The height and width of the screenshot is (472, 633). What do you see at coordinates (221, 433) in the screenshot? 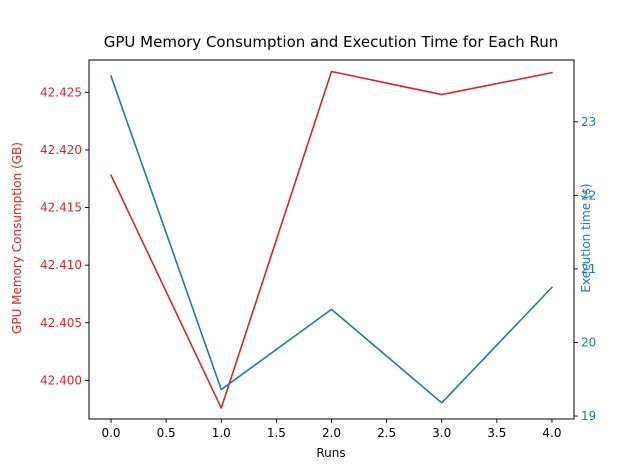
I see `x-tick-label: 1.0` at bounding box center [221, 433].